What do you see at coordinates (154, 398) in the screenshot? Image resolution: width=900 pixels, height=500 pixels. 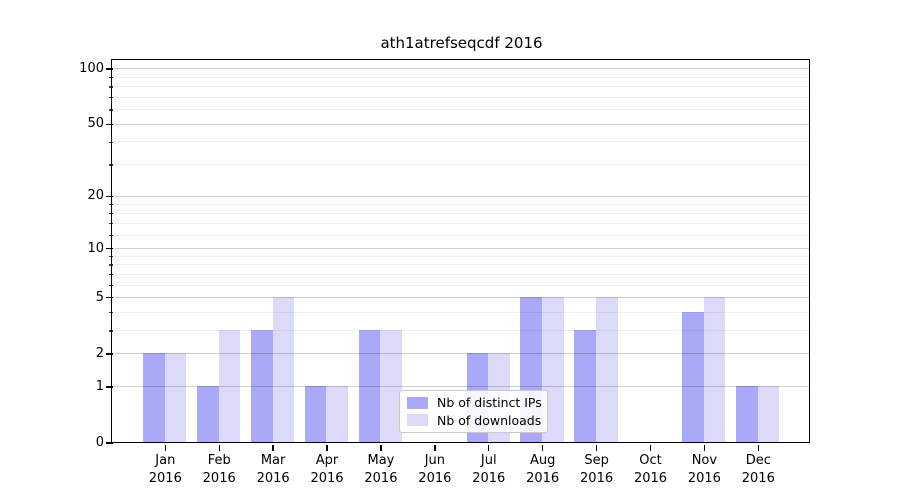 I see `bar-distinct-ips-jan` at bounding box center [154, 398].